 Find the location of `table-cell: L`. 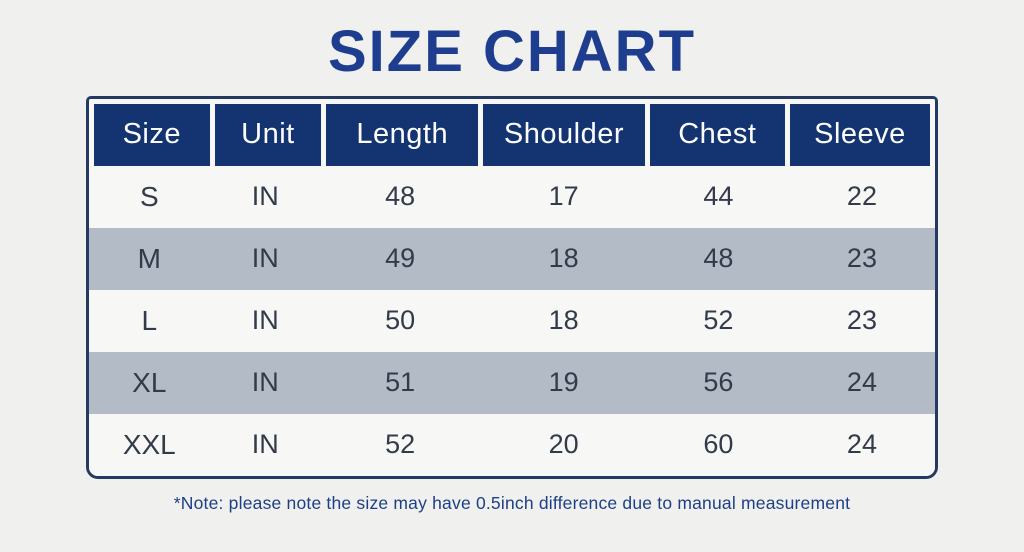

table-cell: L is located at coordinates (149, 320).